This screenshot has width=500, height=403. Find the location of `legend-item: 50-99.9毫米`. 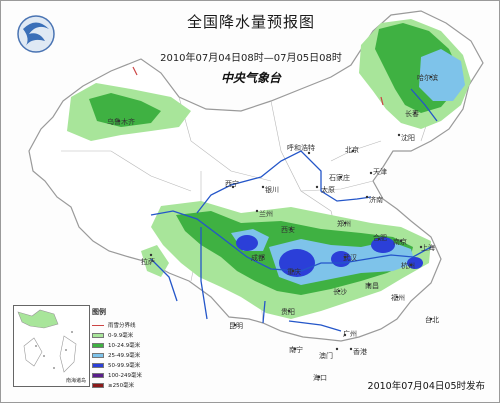

legend-item: 50-99.9毫米 is located at coordinates (122, 365).